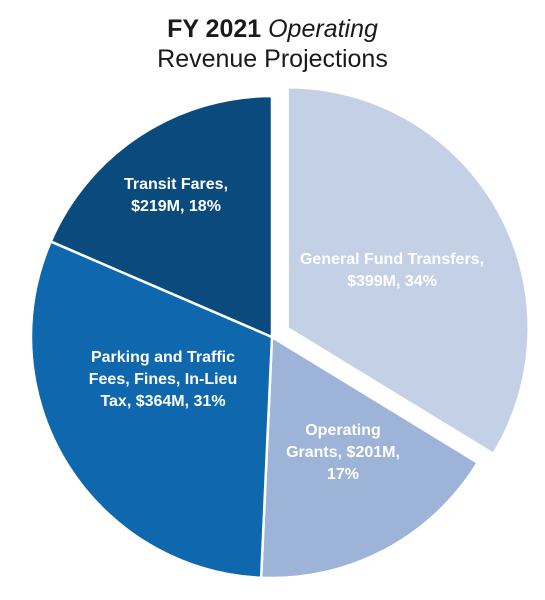 The image size is (545, 600). I want to click on slice-label-line: 17%, so click(343, 474).